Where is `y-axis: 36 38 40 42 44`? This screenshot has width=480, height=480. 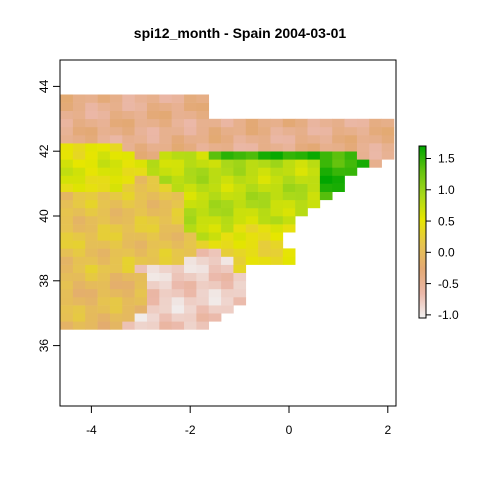 y-axis: 36 38 40 42 44 is located at coordinates (48, 215).